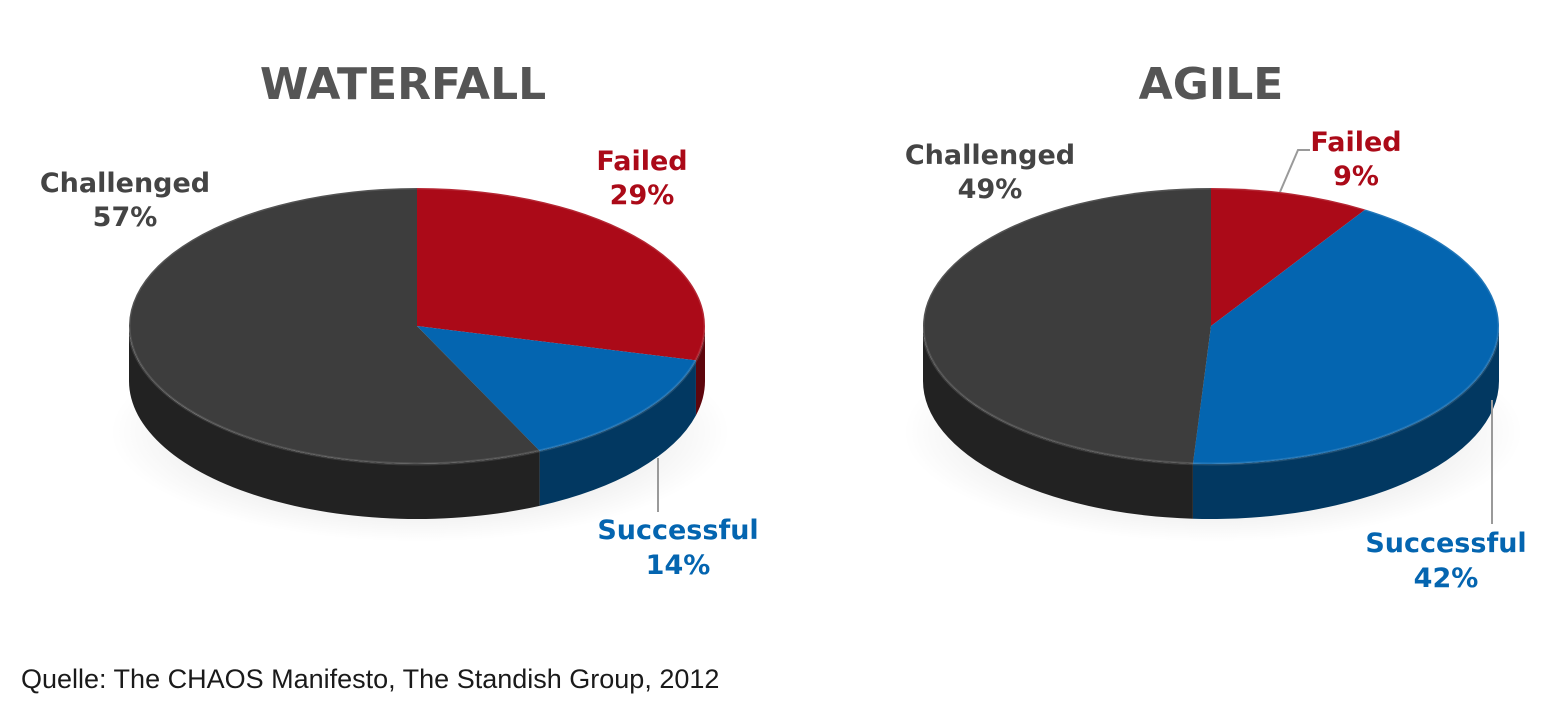 The width and height of the screenshot is (1557, 706). What do you see at coordinates (1355, 142) in the screenshot?
I see `agile-failed-label: Failed` at bounding box center [1355, 142].